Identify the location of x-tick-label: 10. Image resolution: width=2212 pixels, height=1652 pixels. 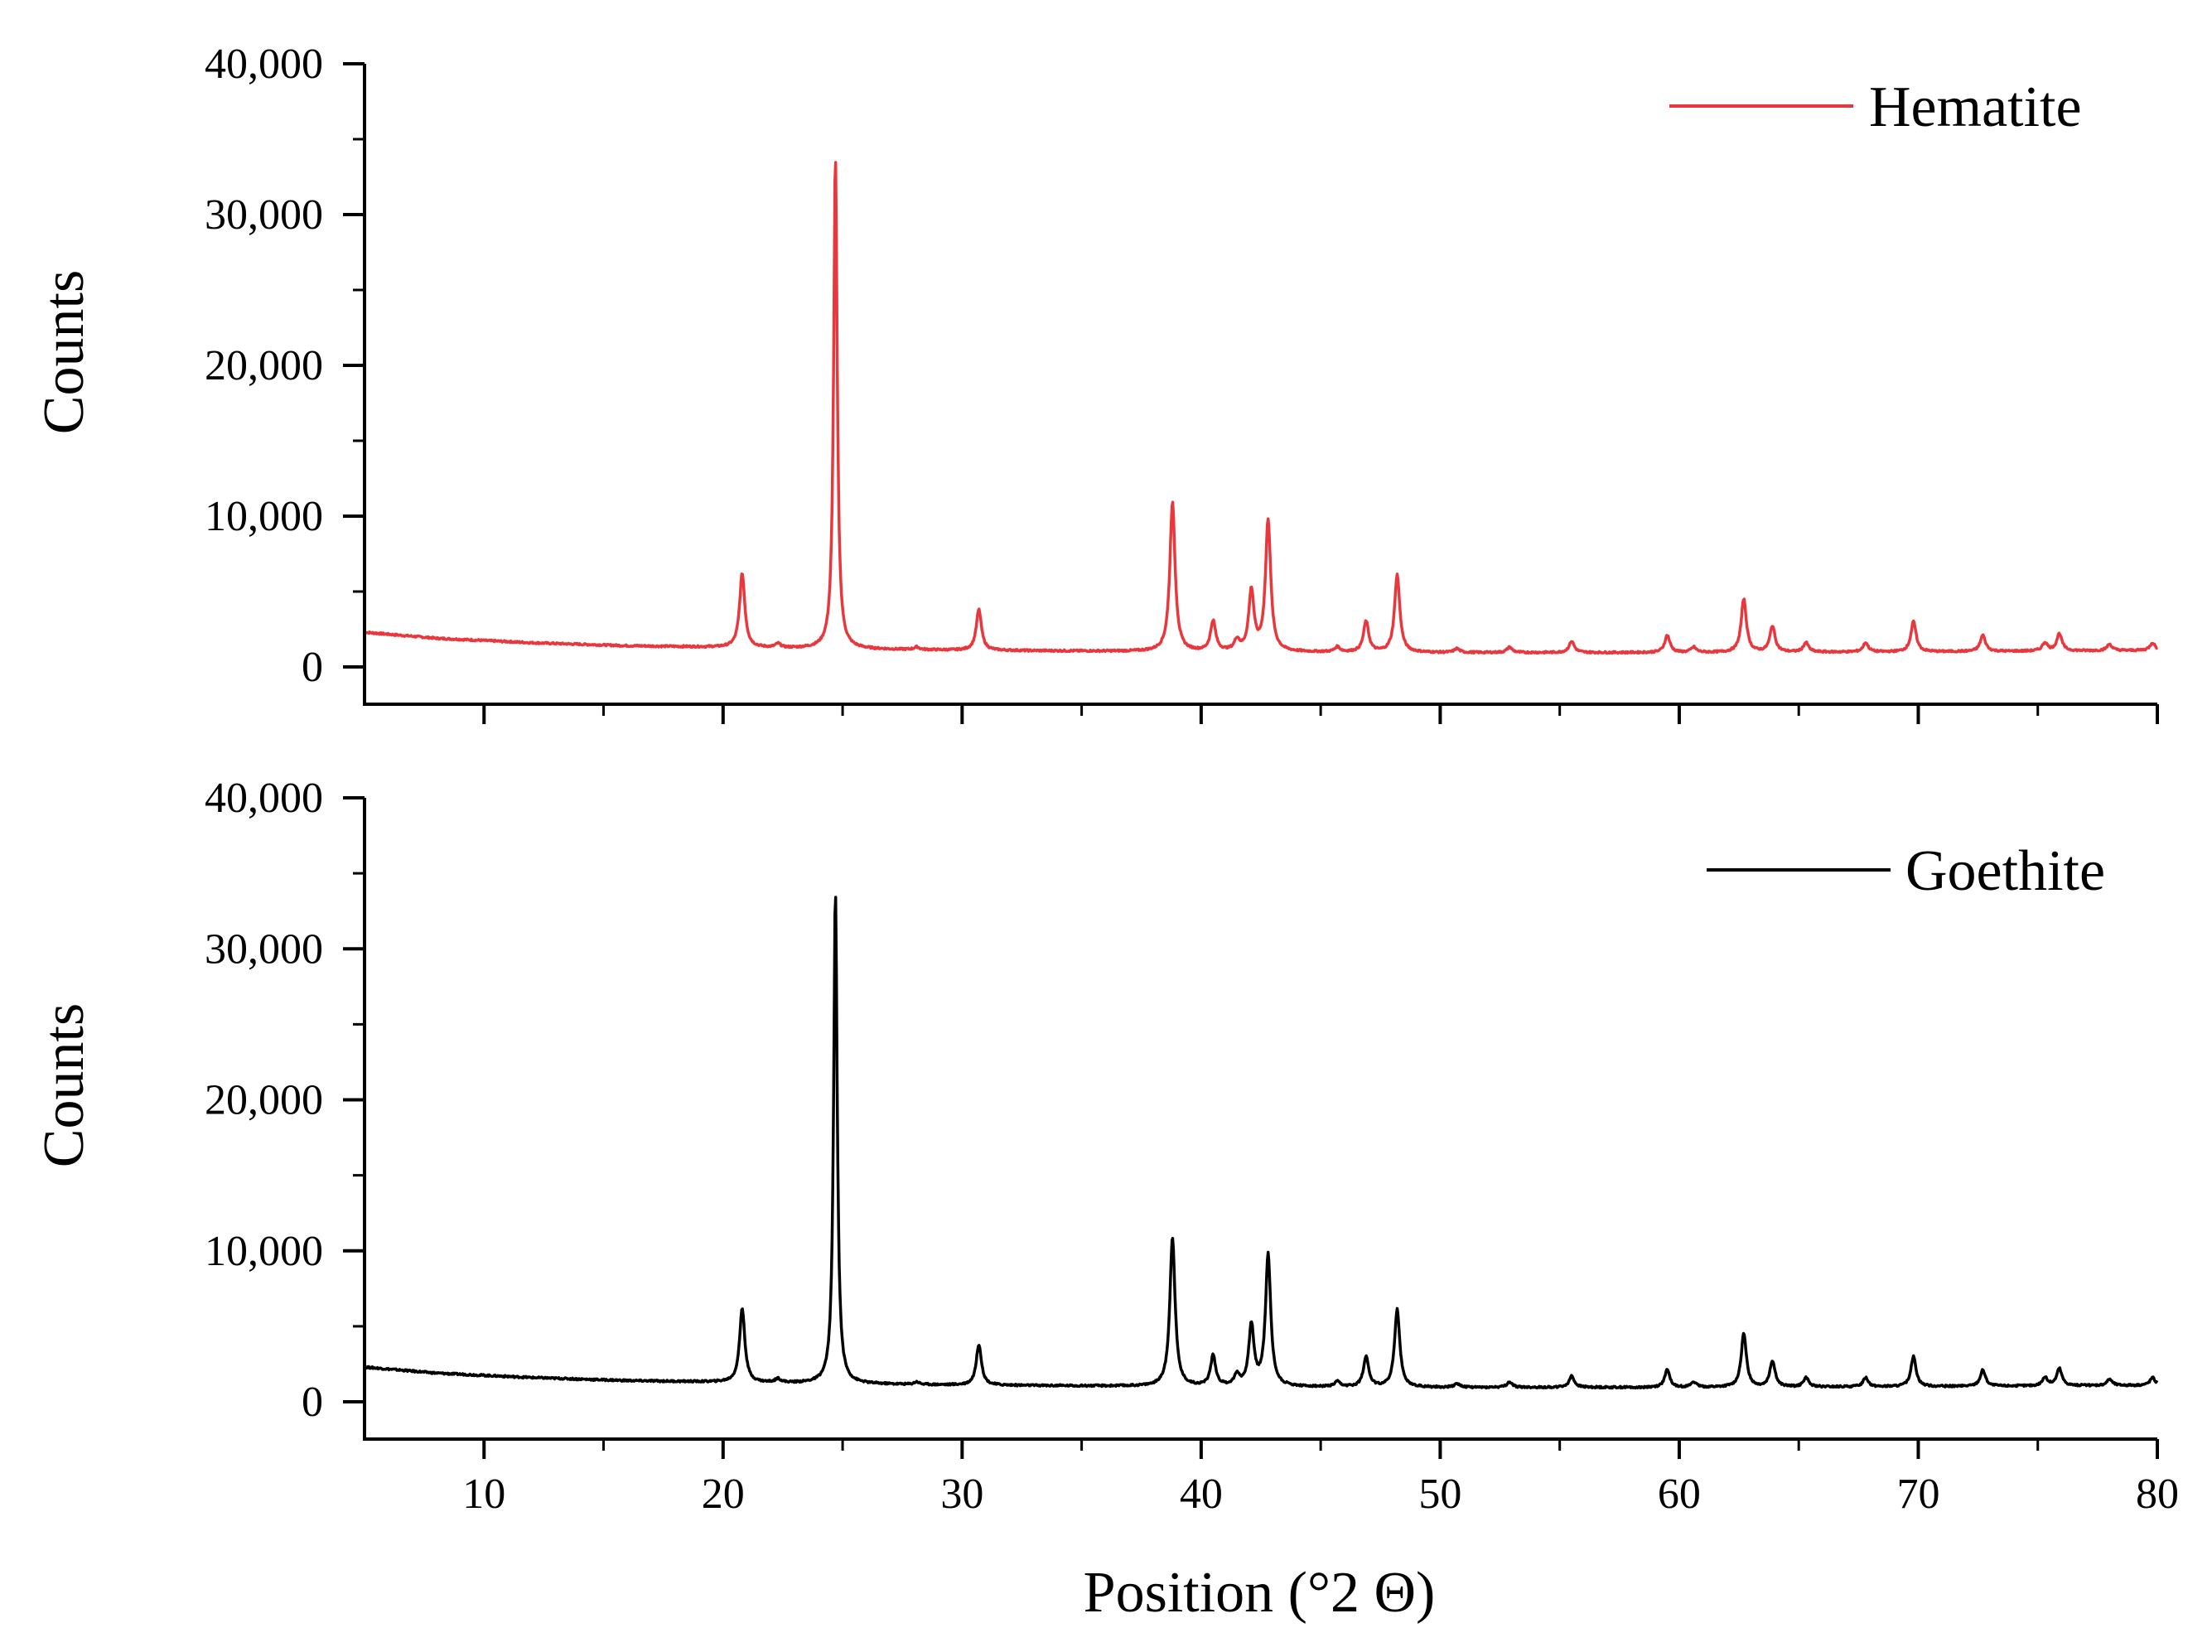
(483, 1494).